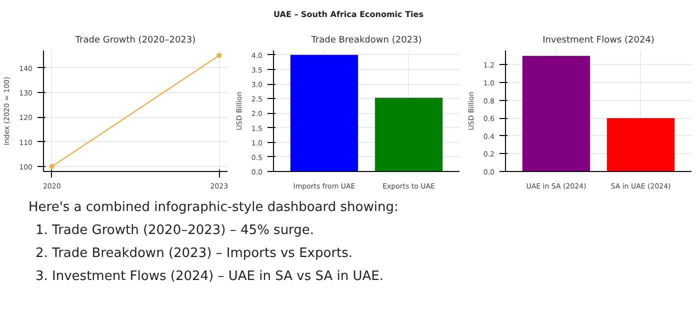  I want to click on chart-title: Trade Growth (2020–2023), so click(135, 41).